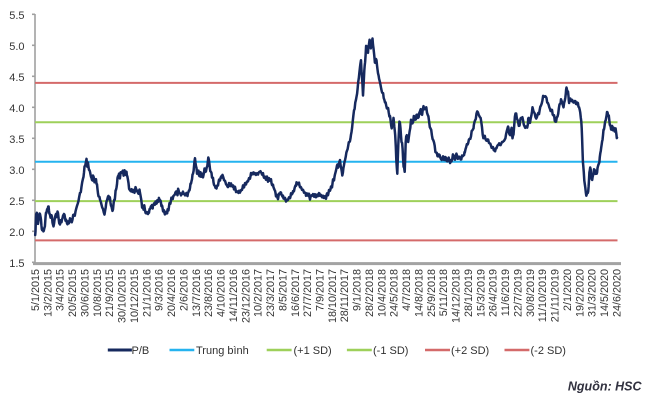 The width and height of the screenshot is (655, 400). What do you see at coordinates (197, 293) in the screenshot?
I see `svg-text: 13/7/2016` at bounding box center [197, 293].